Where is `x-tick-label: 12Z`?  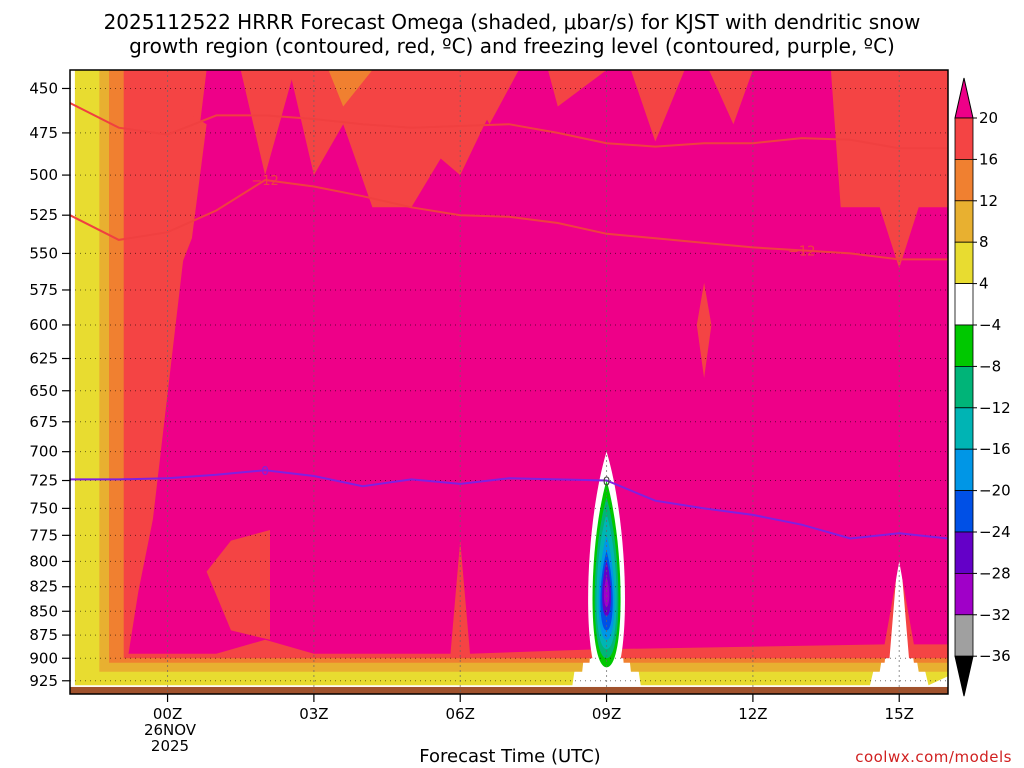
x-tick-label: 12Z is located at coordinates (752, 714).